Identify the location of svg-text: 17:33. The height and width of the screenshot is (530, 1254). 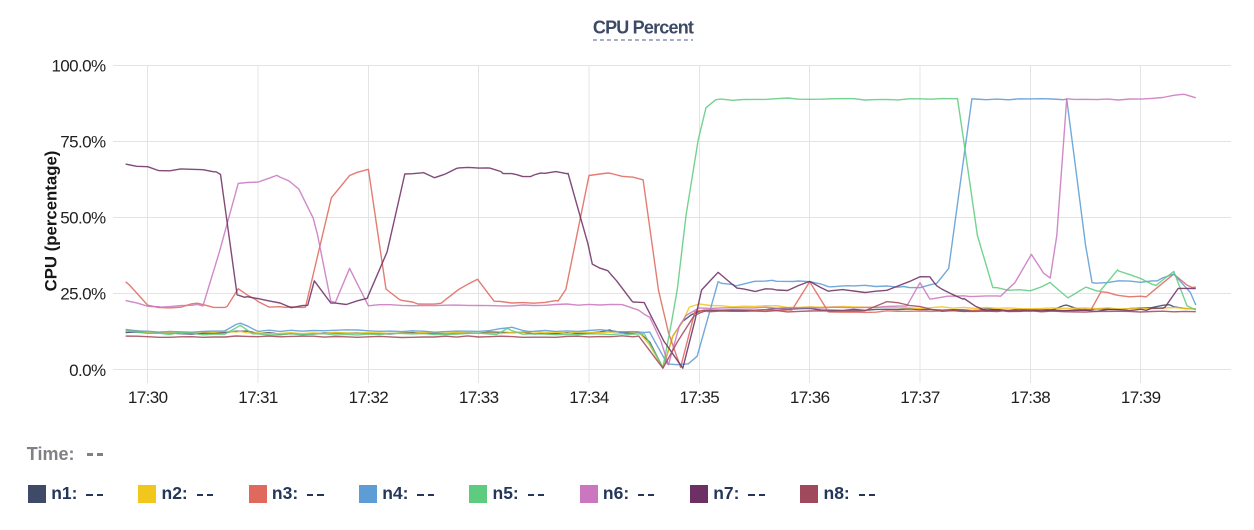
(479, 397).